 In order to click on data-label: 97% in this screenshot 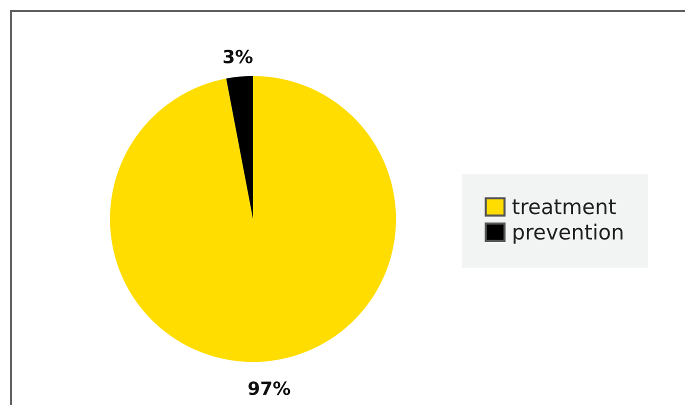, I will do `click(269, 388)`.